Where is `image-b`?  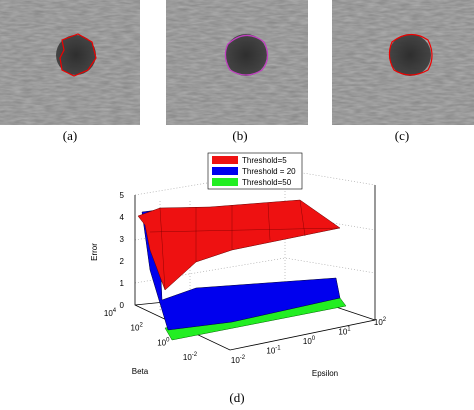 image-b is located at coordinates (237, 62).